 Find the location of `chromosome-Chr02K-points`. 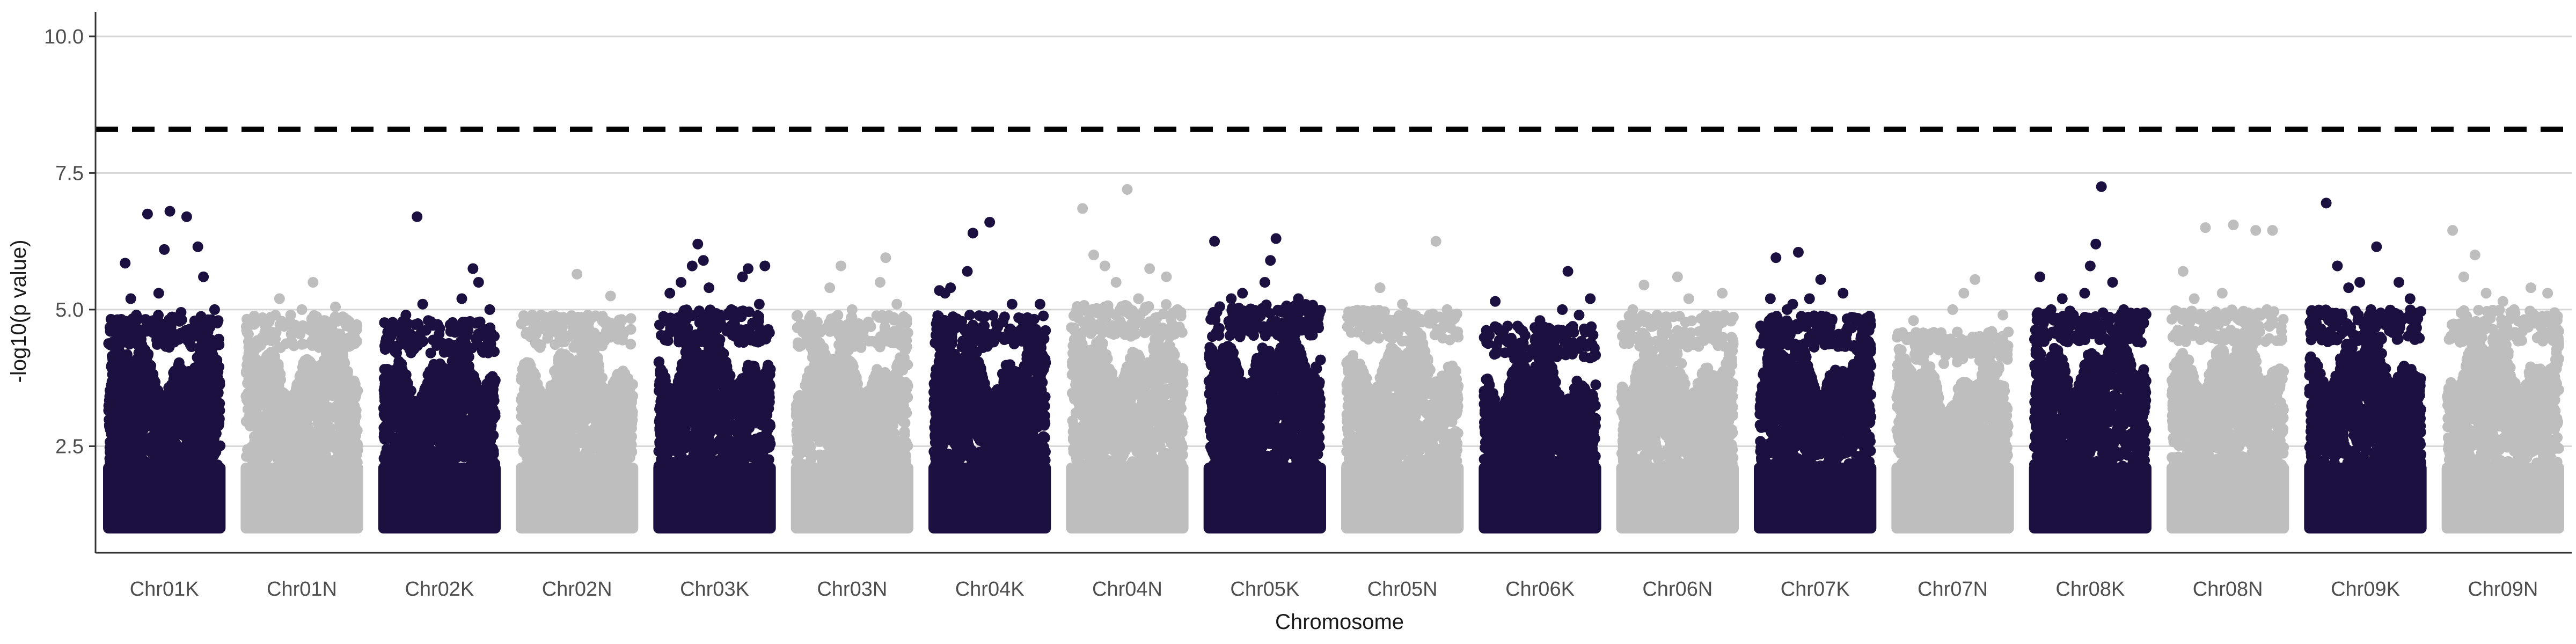

chromosome-Chr02K-points is located at coordinates (439, 372).